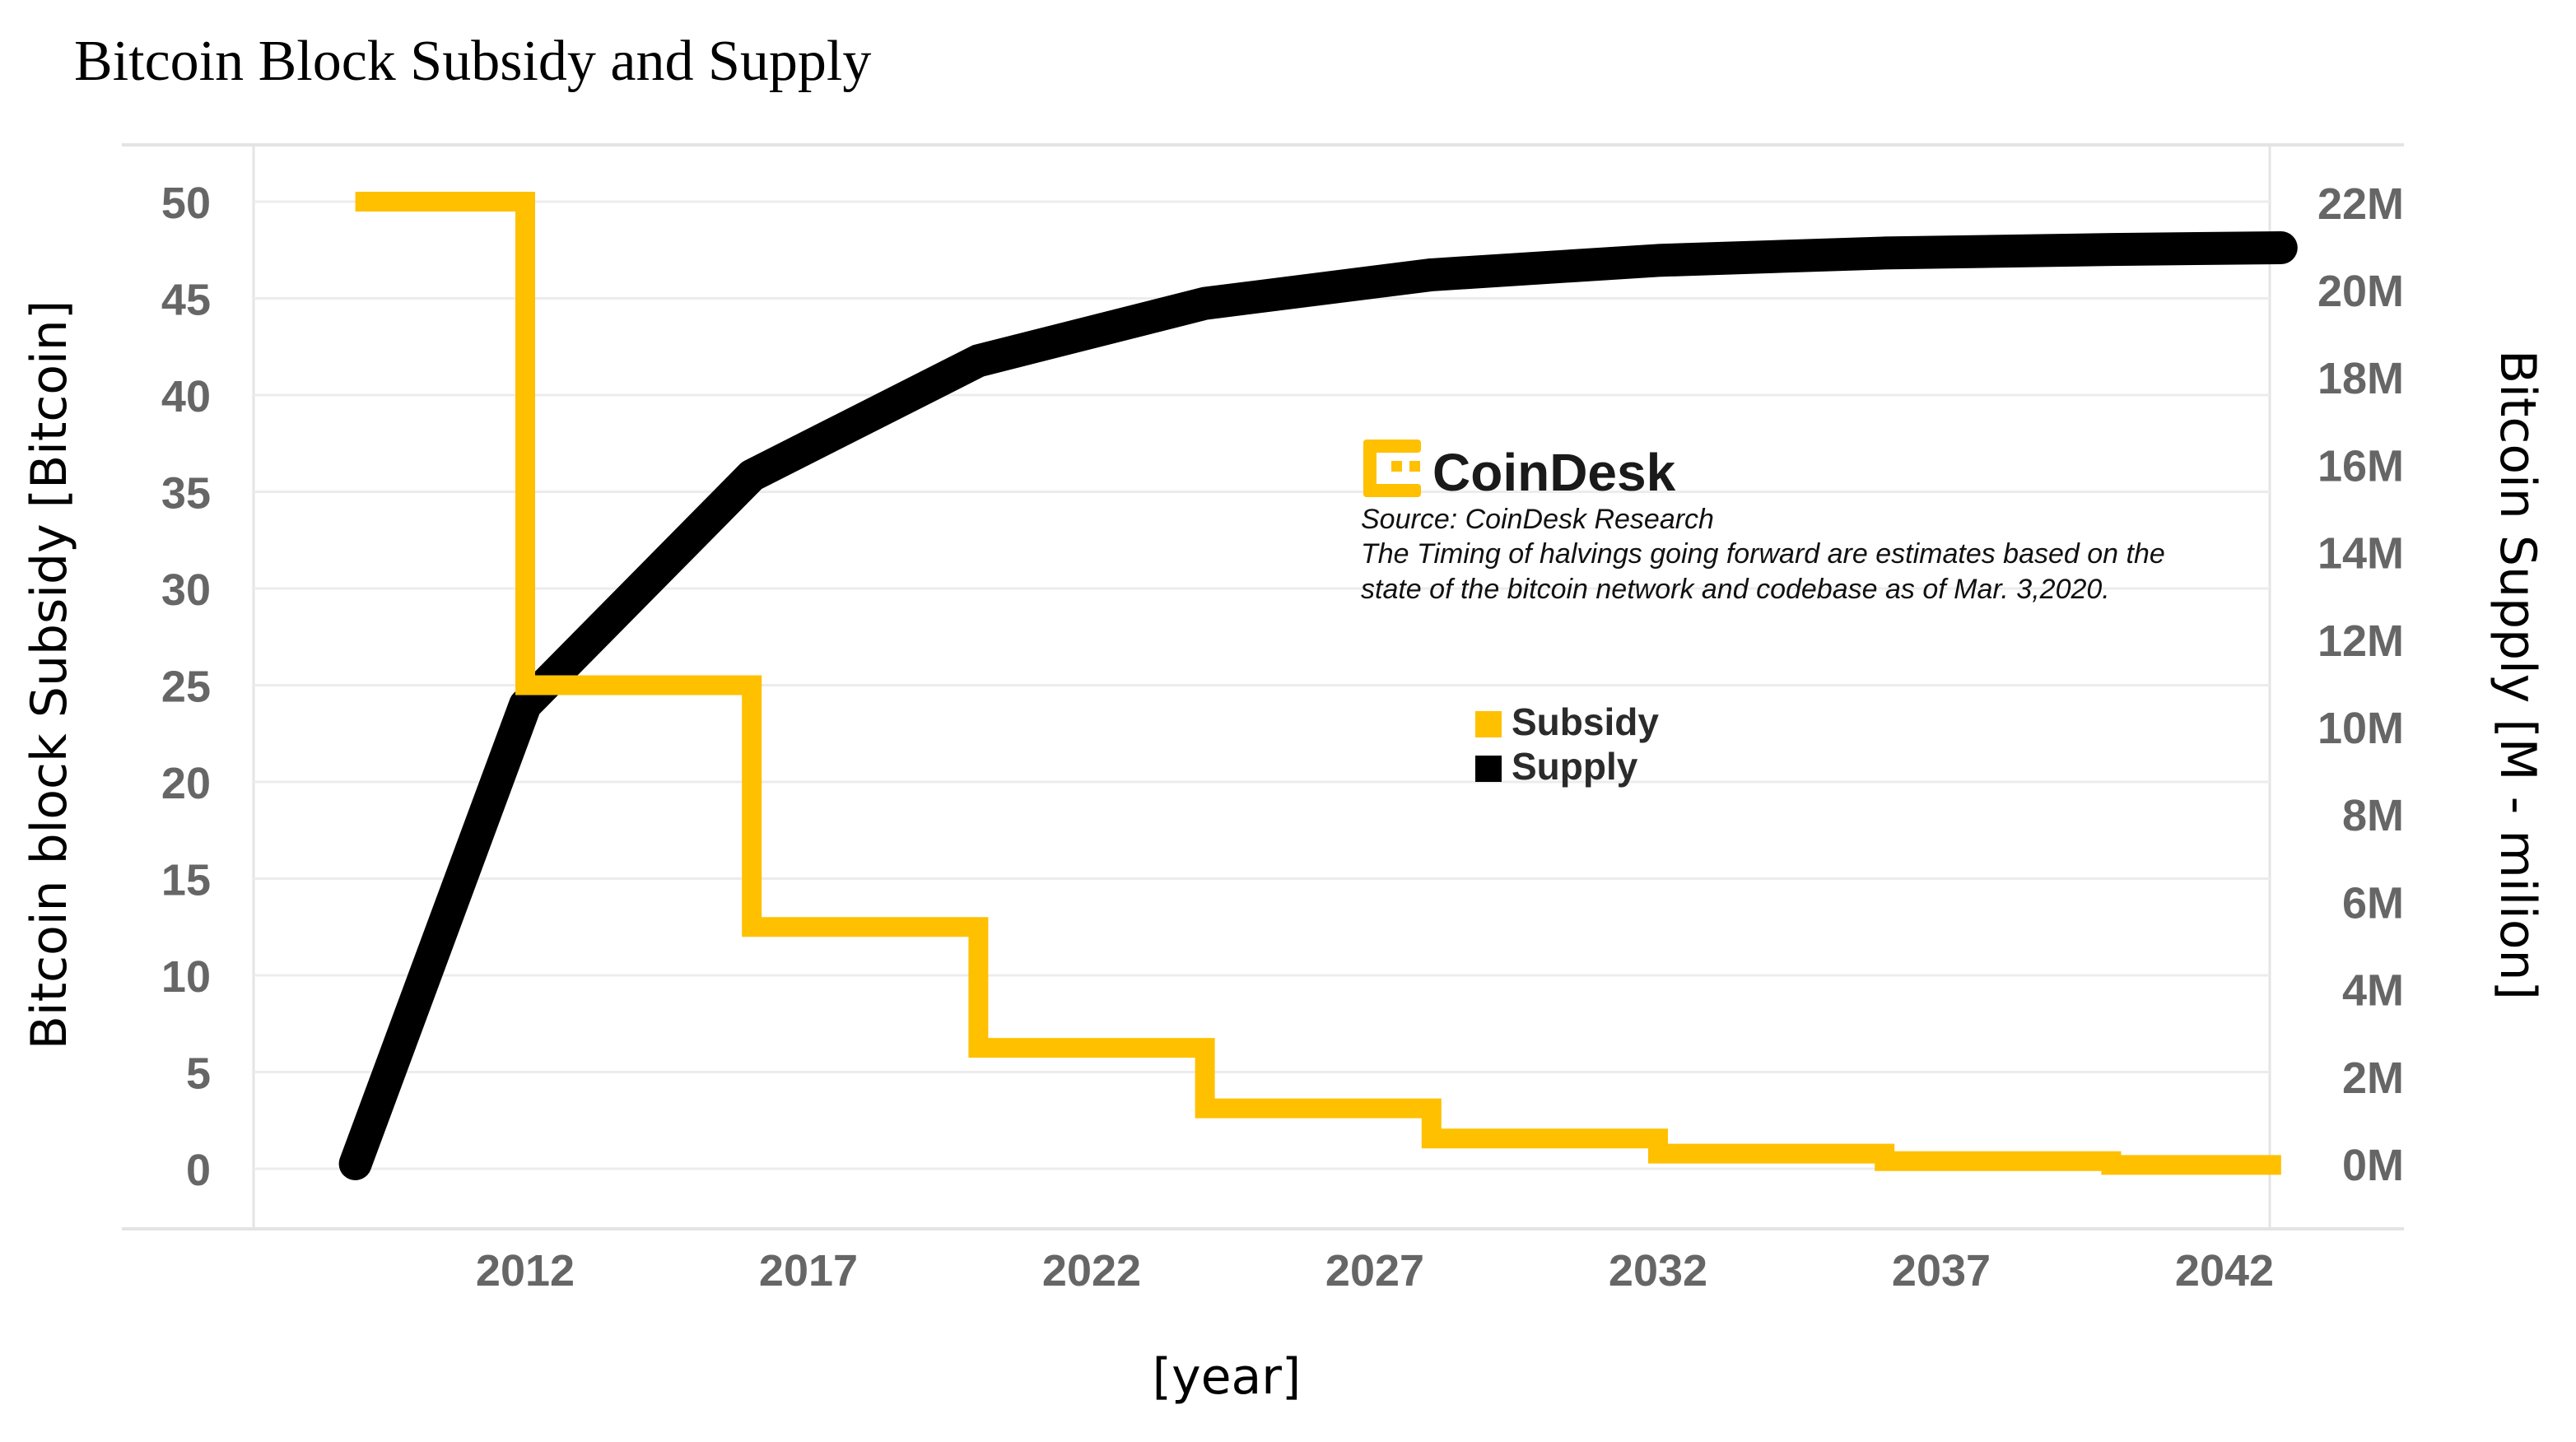 The image size is (2576, 1442). I want to click on x-tick-label: 2012, so click(525, 1270).